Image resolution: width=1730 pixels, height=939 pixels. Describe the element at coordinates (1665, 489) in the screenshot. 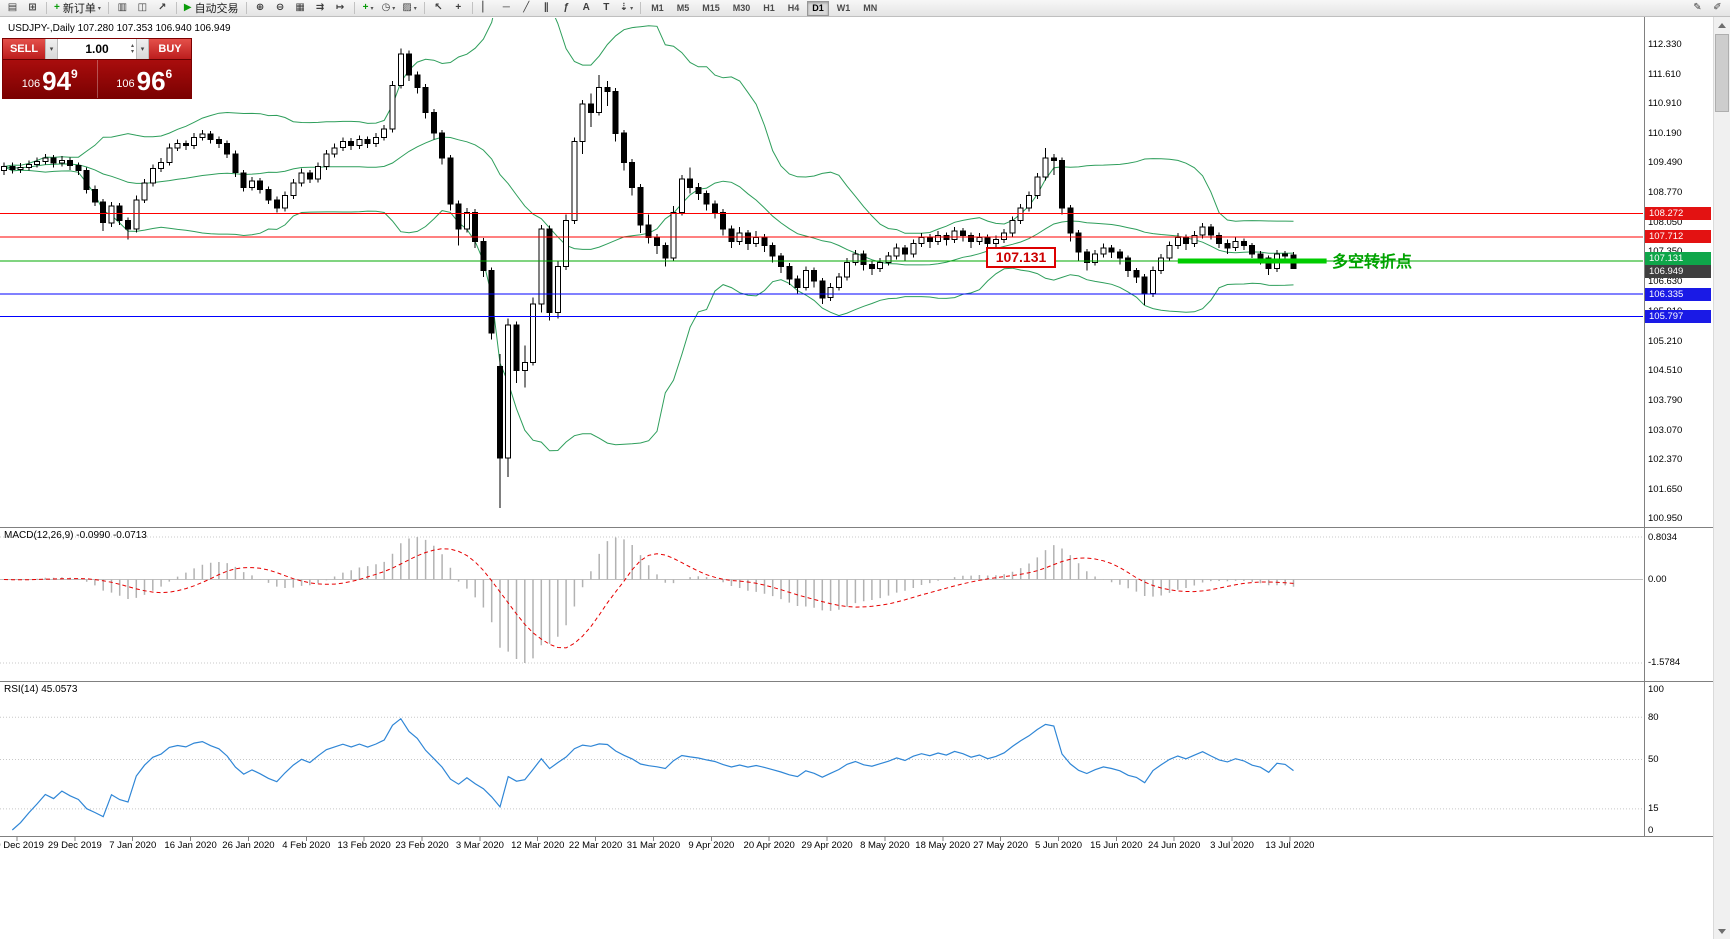

I see `price-axis-label: 101.650` at that location.